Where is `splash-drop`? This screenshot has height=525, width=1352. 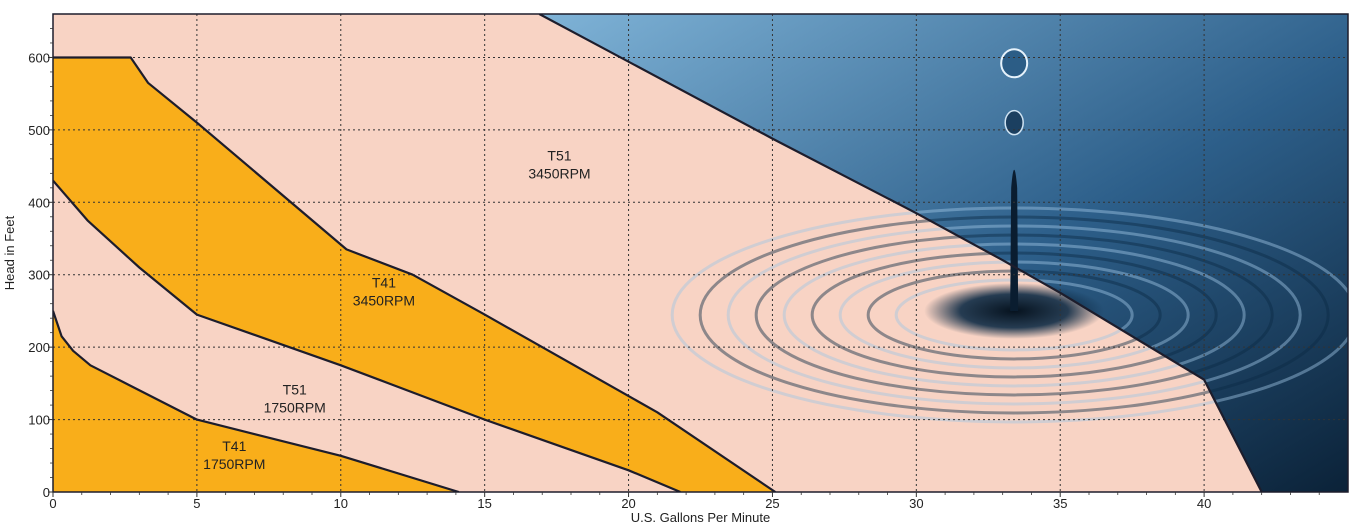 splash-drop is located at coordinates (1014, 122).